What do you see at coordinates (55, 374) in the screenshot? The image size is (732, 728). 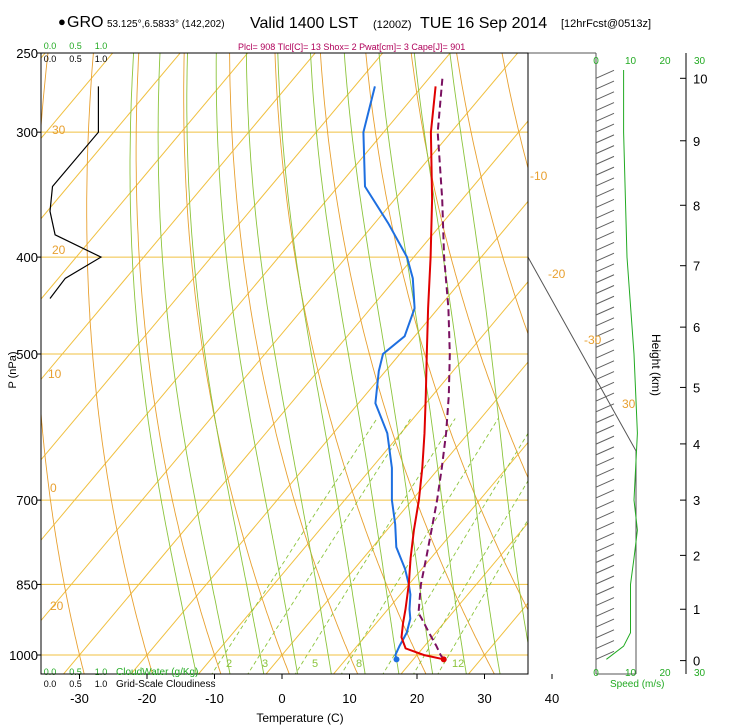 I see `dry-adiabat-label: 10` at bounding box center [55, 374].